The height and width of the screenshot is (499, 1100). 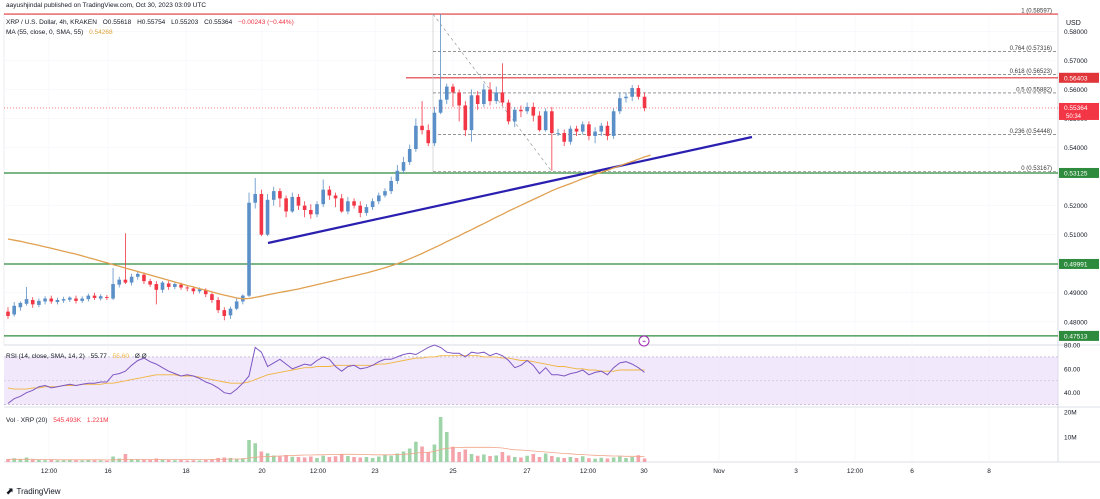 What do you see at coordinates (1072, 369) in the screenshot?
I see `rsi-tick-label: 60.00` at bounding box center [1072, 369].